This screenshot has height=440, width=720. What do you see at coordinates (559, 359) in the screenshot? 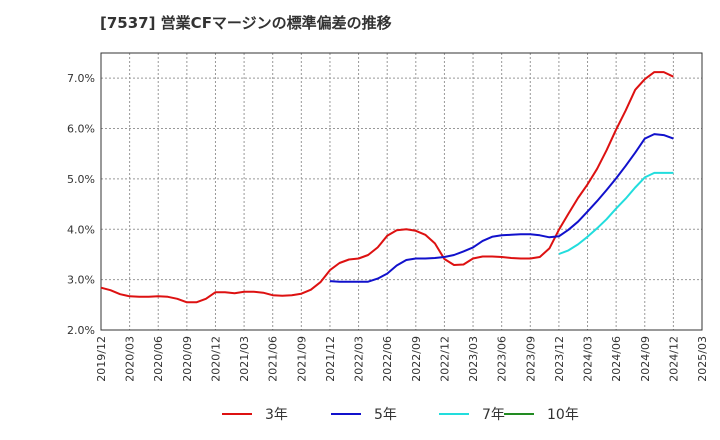
I see `x-tick-label: 2023/12` at bounding box center [559, 359].